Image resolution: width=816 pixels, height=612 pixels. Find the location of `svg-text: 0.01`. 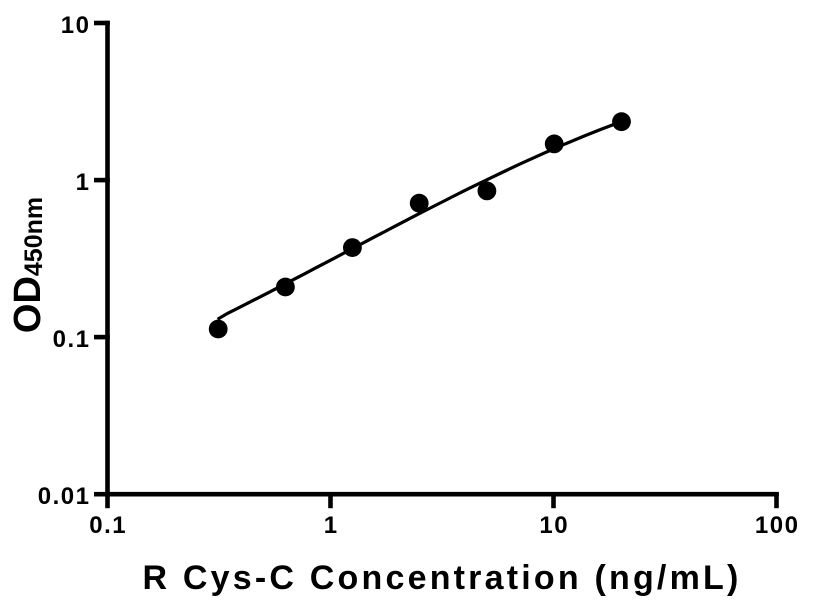

svg-text: 0.01 is located at coordinates (64, 496).